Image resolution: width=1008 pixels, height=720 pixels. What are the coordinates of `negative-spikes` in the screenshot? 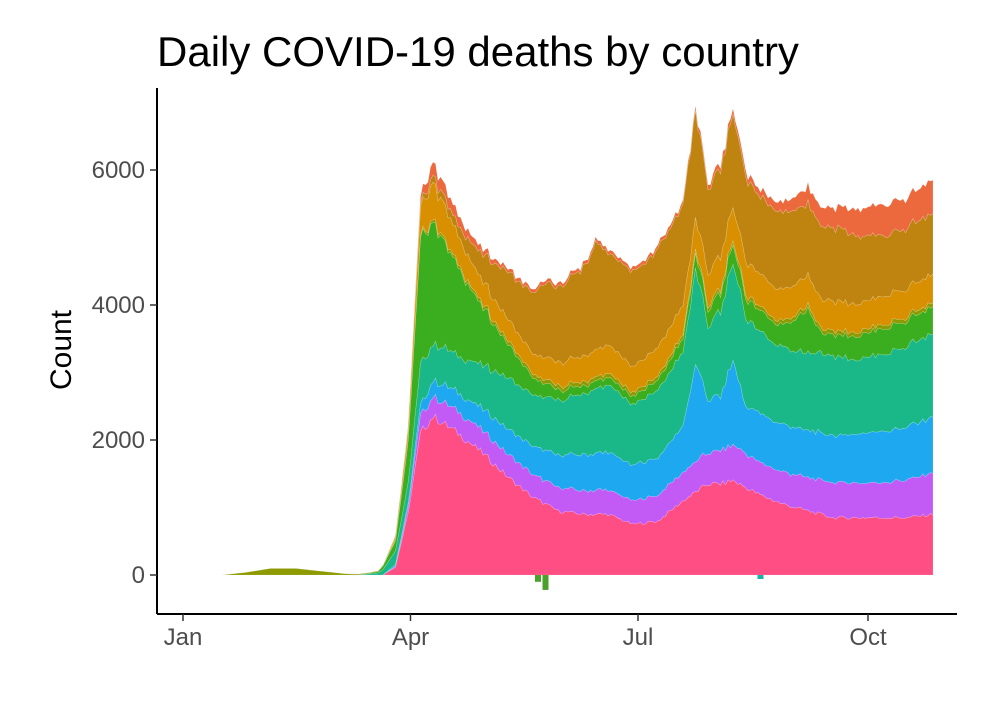 It's located at (649, 582).